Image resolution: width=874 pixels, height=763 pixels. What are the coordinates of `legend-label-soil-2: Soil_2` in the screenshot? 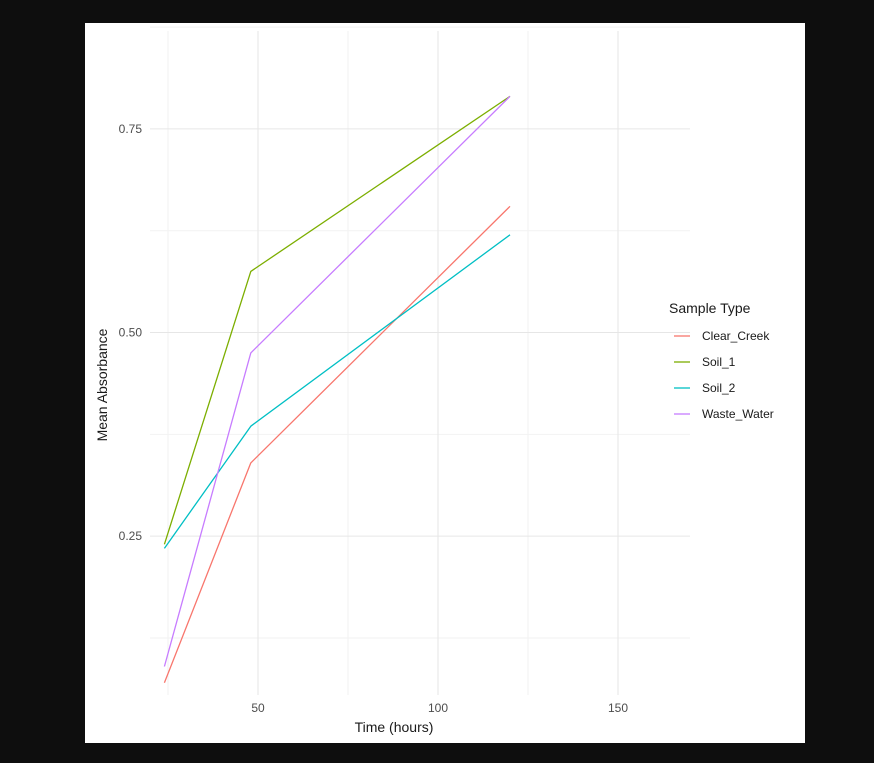 It's located at (719, 388).